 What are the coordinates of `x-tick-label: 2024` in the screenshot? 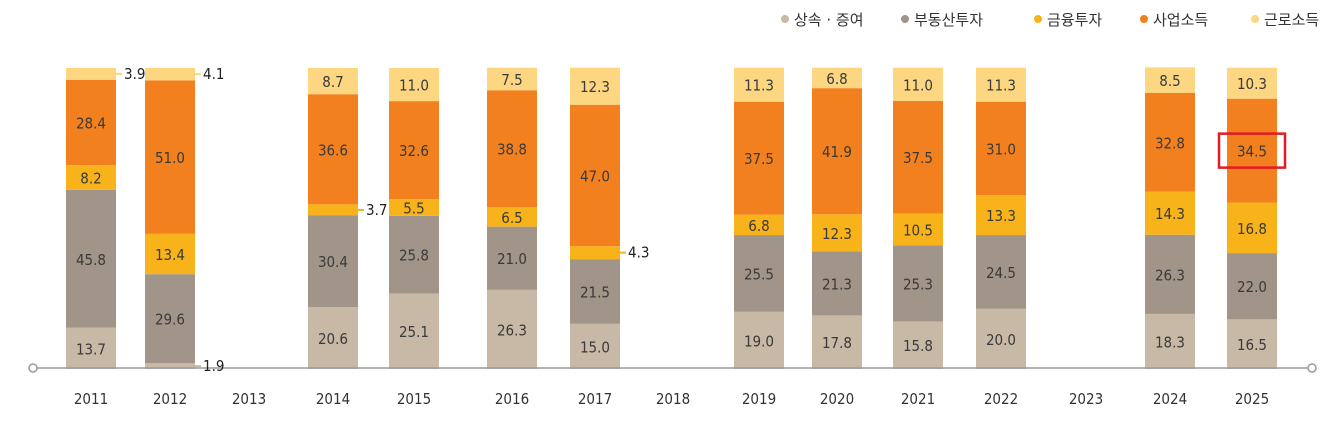 It's located at (1170, 399).